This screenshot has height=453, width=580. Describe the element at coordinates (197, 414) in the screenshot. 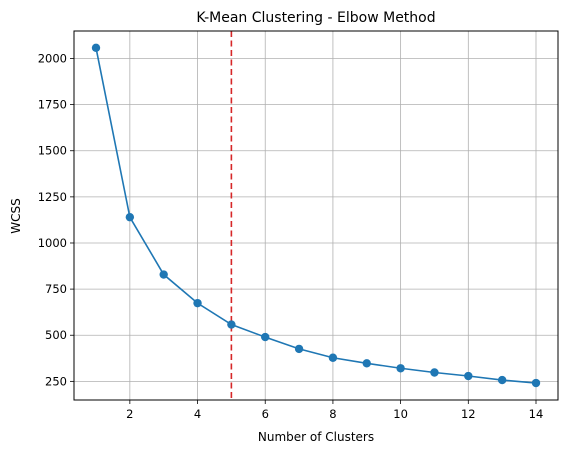

I see `x-tick-label: 4` at that location.